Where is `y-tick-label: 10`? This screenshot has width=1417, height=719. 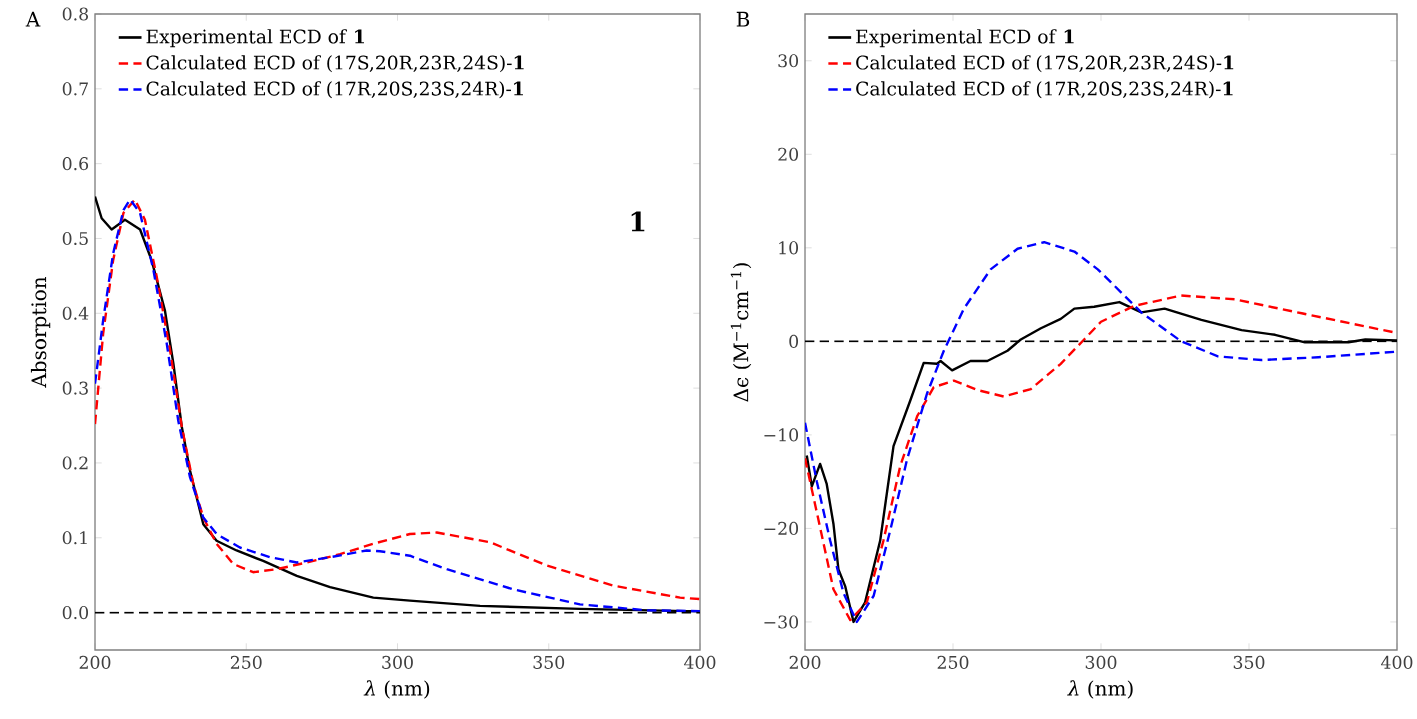 y-tick-label: 10 is located at coordinates (789, 248).